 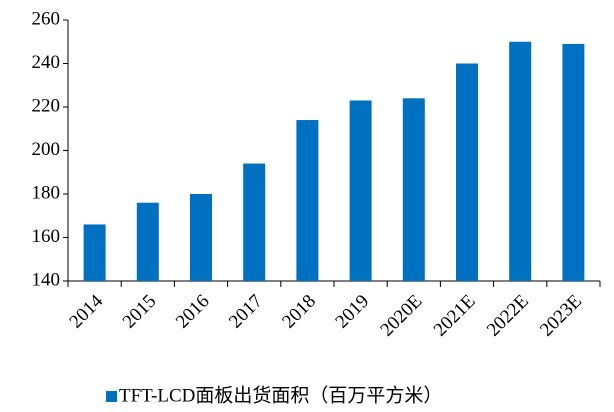 What do you see at coordinates (508, 316) in the screenshot?
I see `x-tick-label: 2022E` at bounding box center [508, 316].